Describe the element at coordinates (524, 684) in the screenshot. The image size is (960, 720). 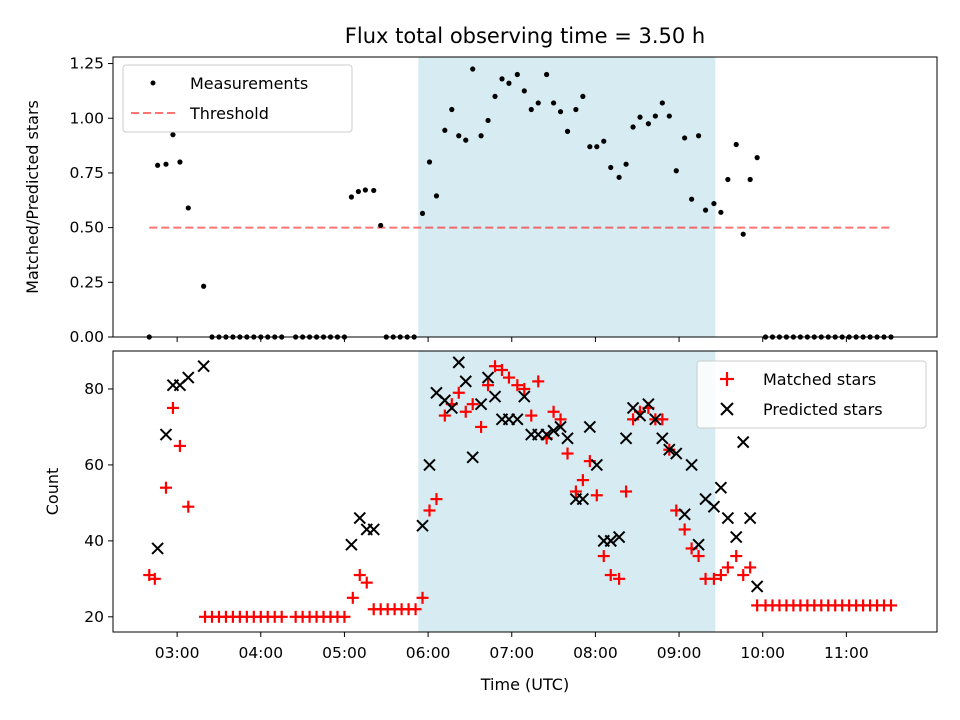
I see `x-axis-label: Time (UTC)` at that location.